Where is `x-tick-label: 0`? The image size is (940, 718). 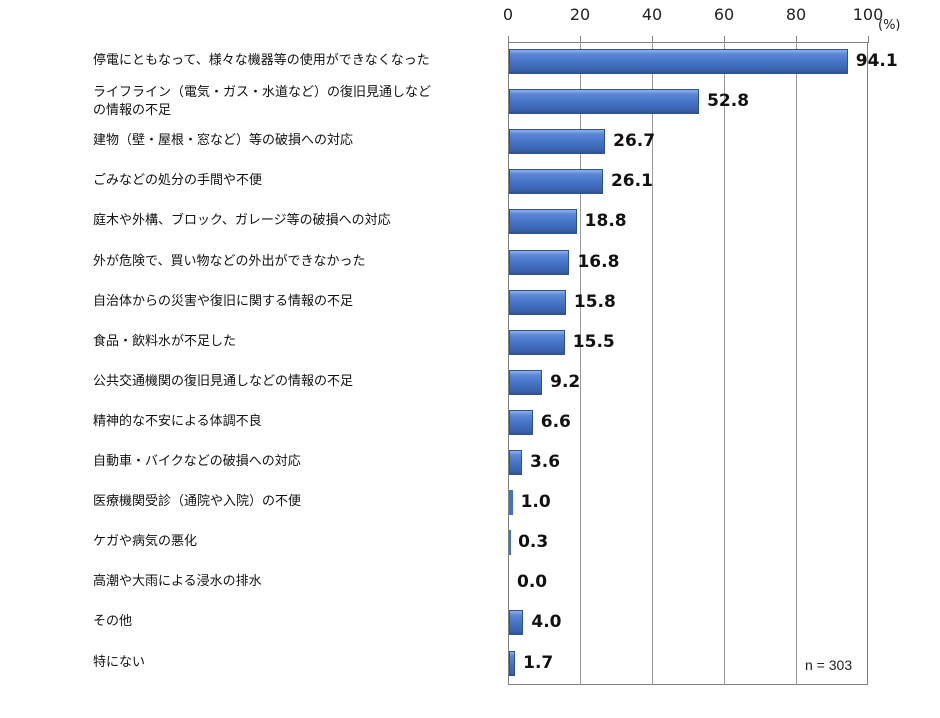 x-tick-label: 0 is located at coordinates (508, 14).